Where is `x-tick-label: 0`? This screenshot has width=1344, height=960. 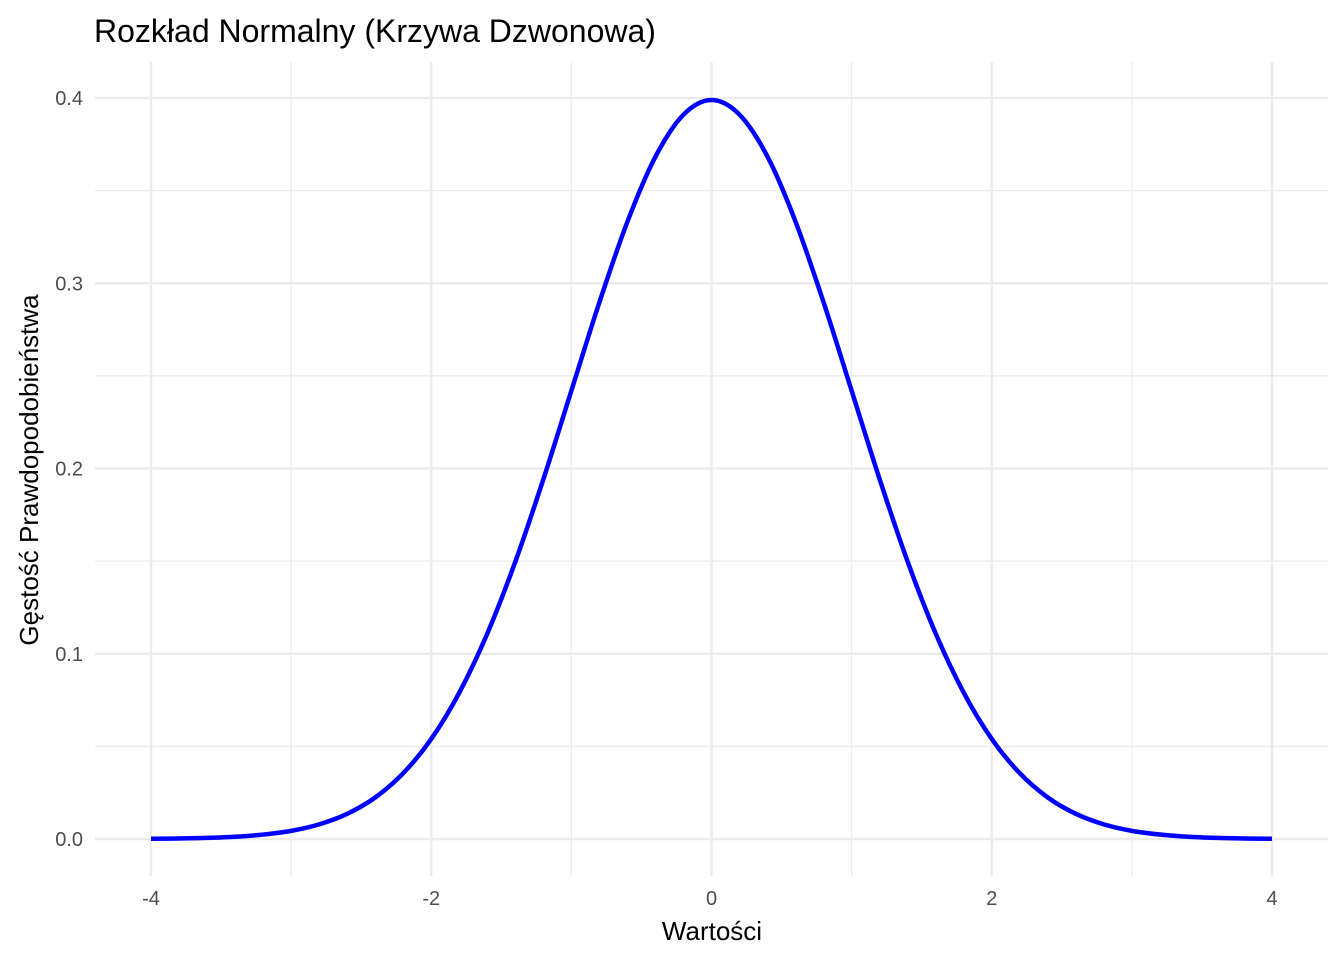 x-tick-label: 0 is located at coordinates (711, 899).